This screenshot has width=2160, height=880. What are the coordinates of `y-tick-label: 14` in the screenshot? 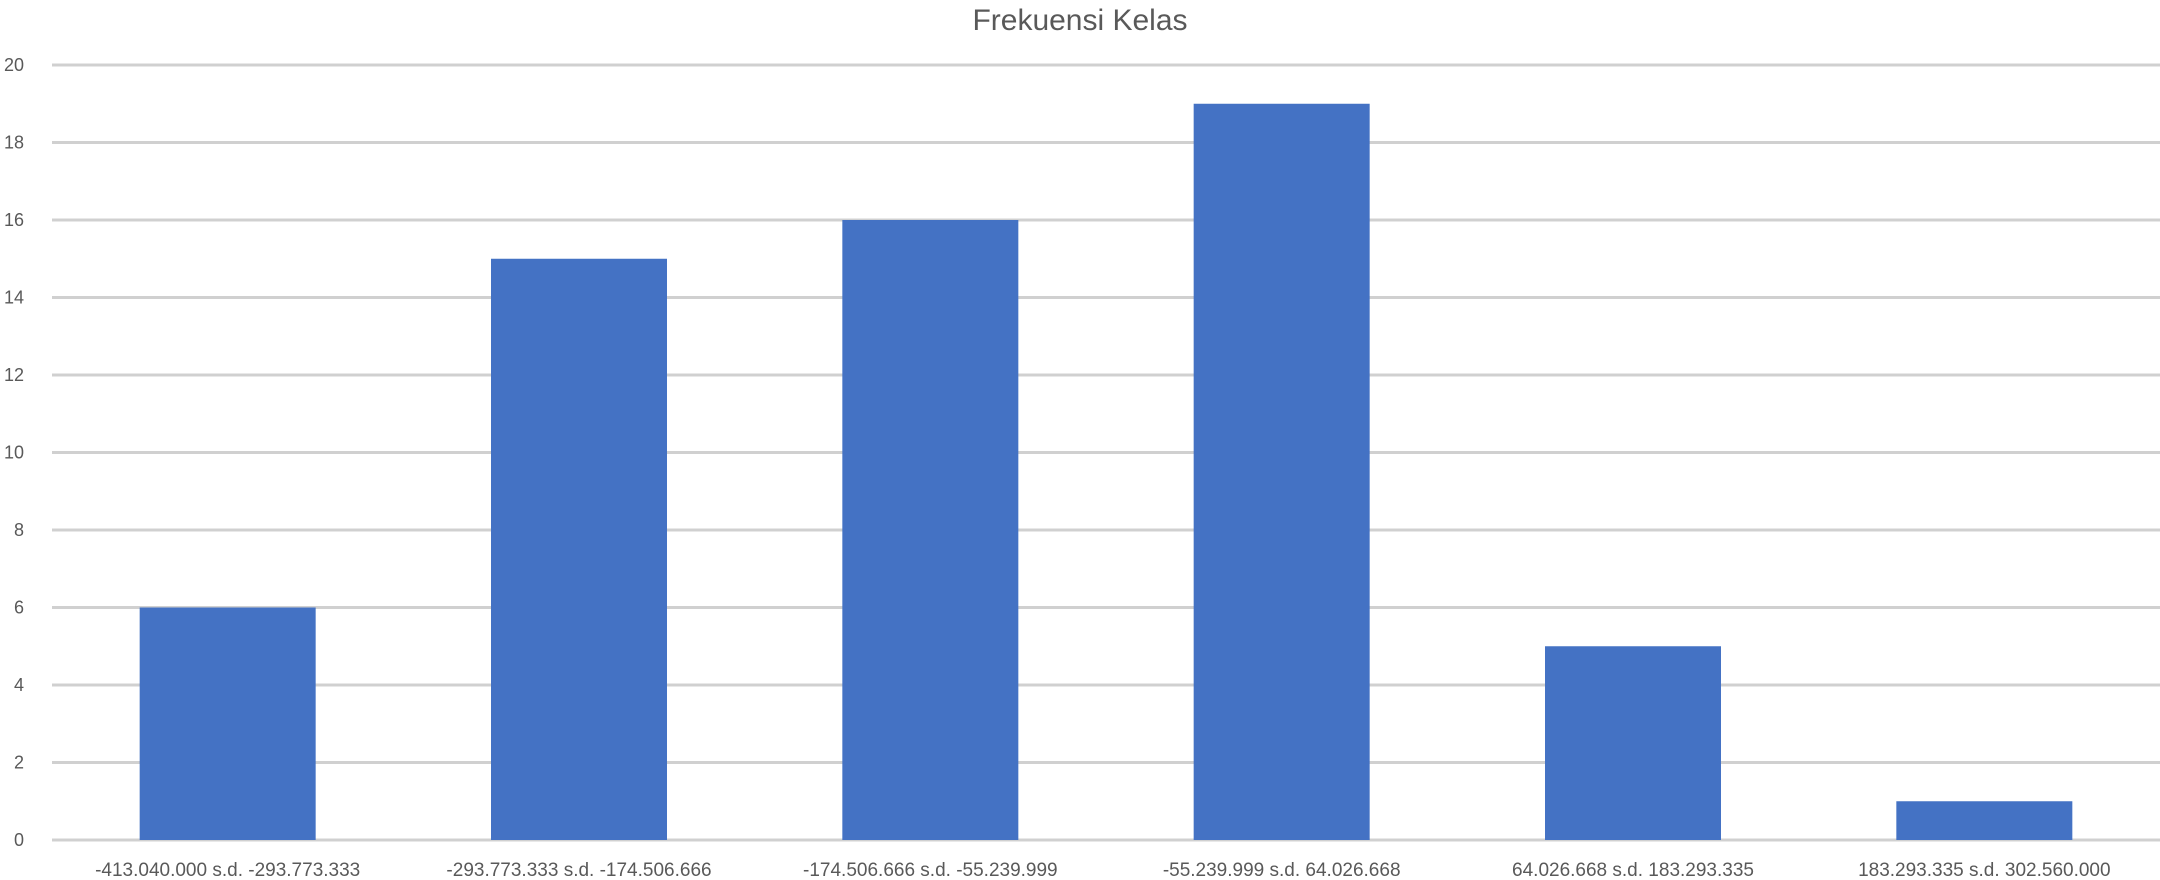 It's located at (14, 298).